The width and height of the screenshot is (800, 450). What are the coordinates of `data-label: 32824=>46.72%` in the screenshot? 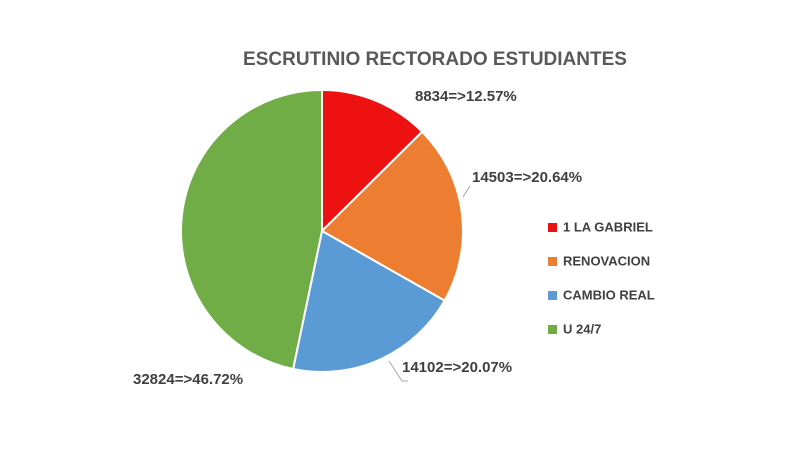 It's located at (188, 379).